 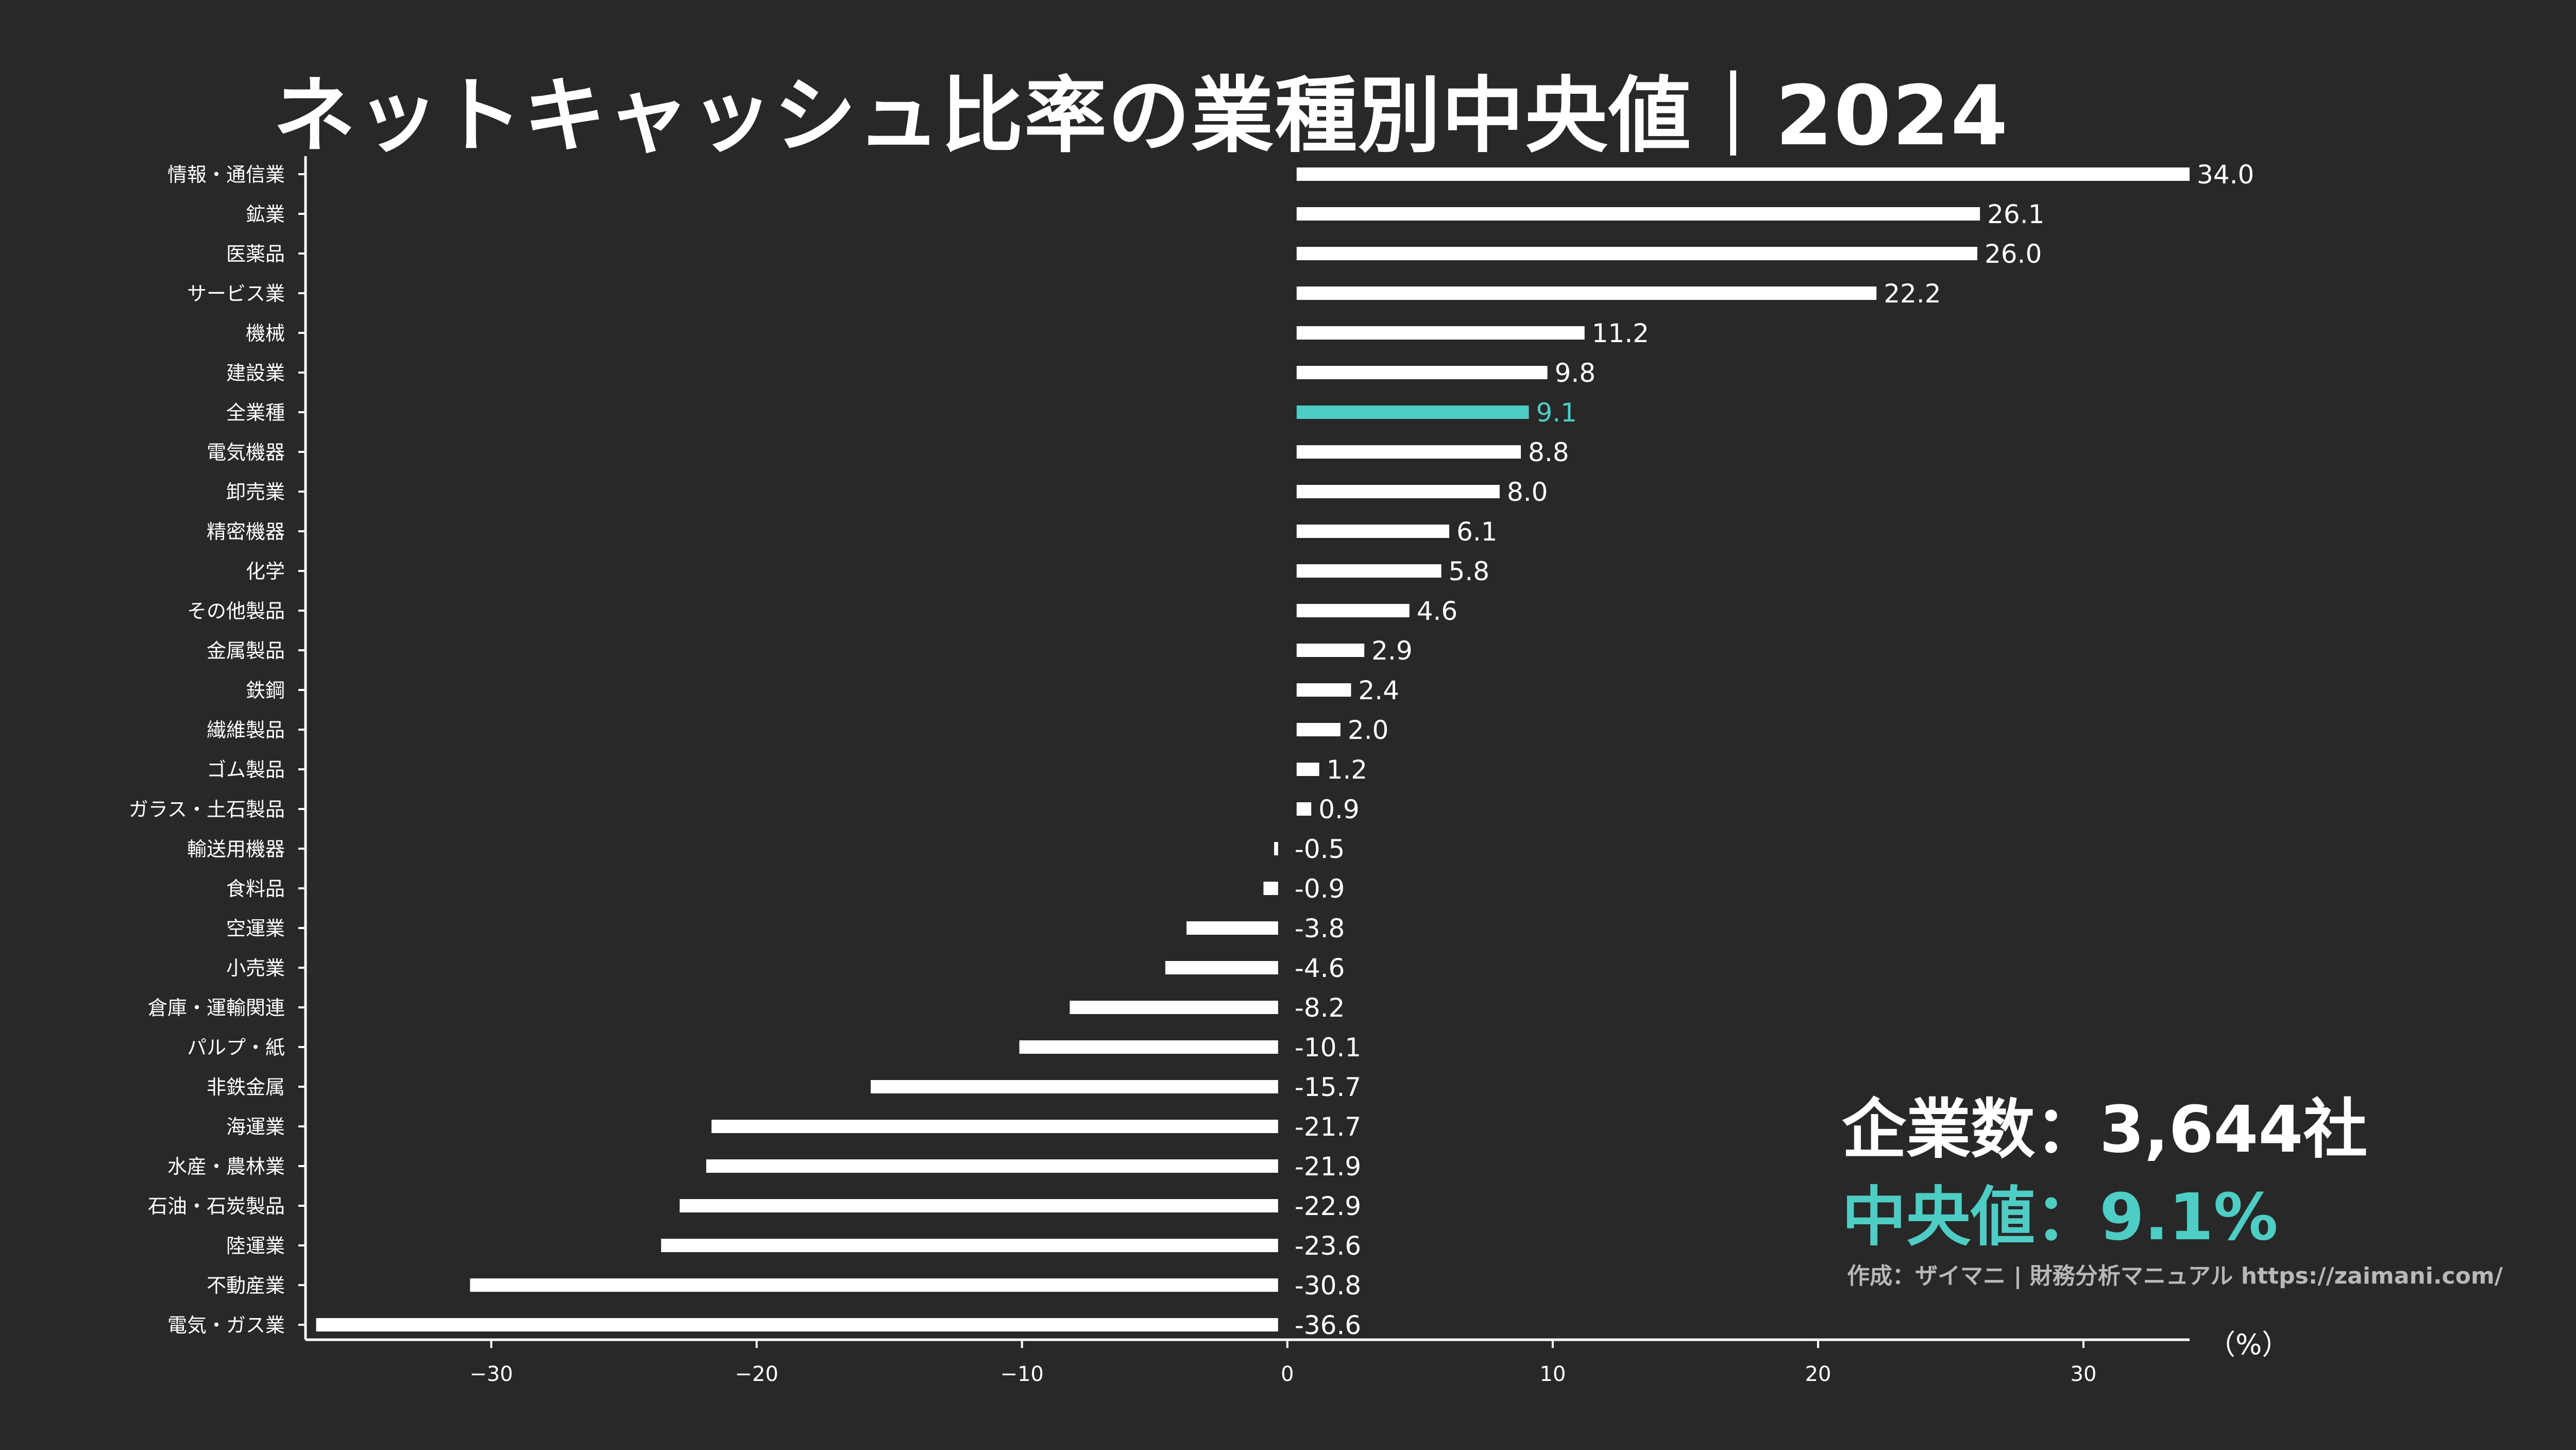 I want to click on value-label-22: -10.1, so click(x=1328, y=1048).